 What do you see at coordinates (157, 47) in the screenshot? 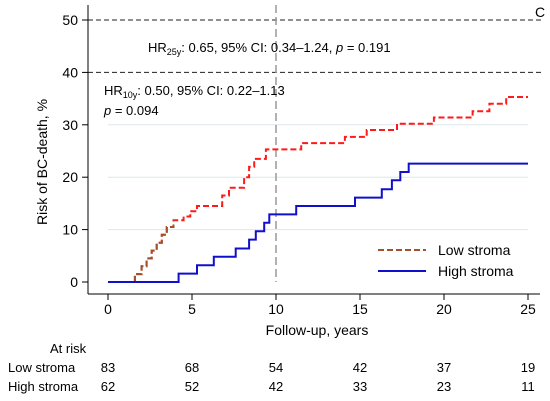
I see `hr25-pre: HR` at bounding box center [157, 47].